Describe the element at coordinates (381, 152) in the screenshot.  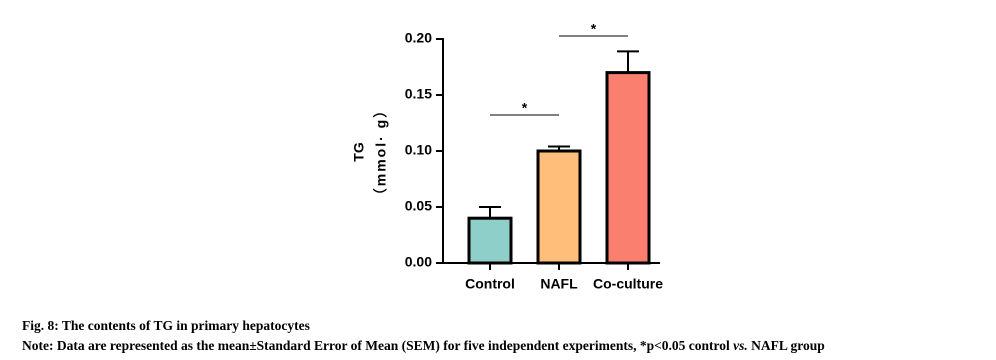
I see `y-axis-label: （mmol· g）` at that location.